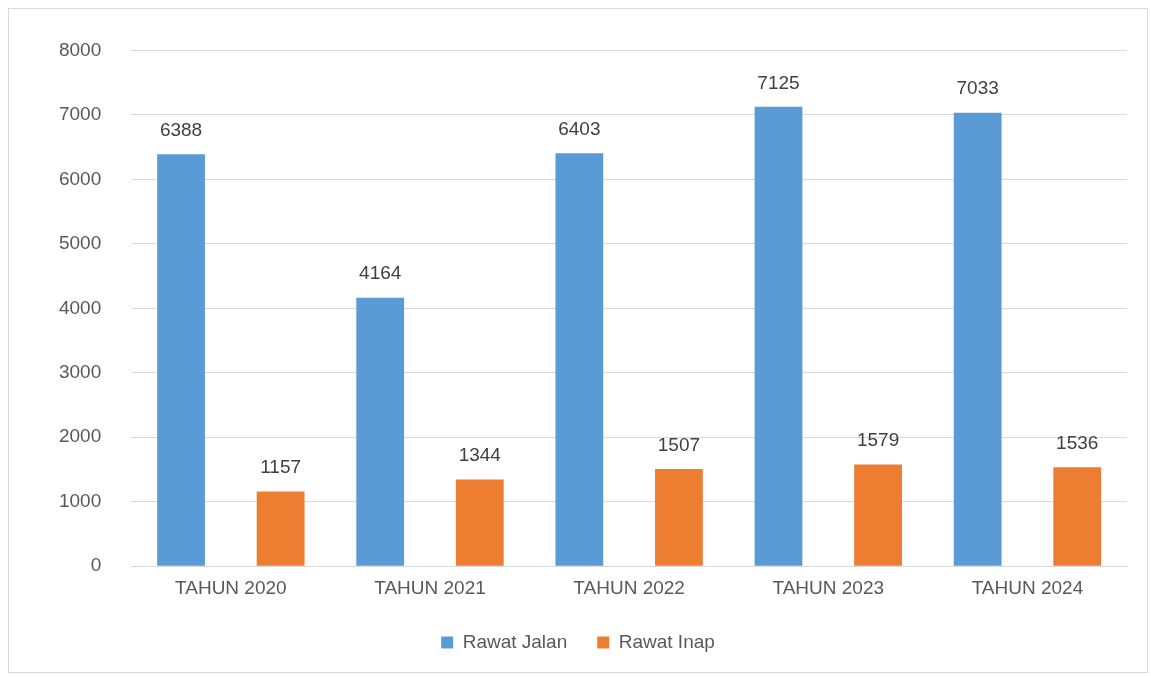 The image size is (1151, 677). Describe the element at coordinates (80, 243) in the screenshot. I see `y-tick-label: 5000` at that location.